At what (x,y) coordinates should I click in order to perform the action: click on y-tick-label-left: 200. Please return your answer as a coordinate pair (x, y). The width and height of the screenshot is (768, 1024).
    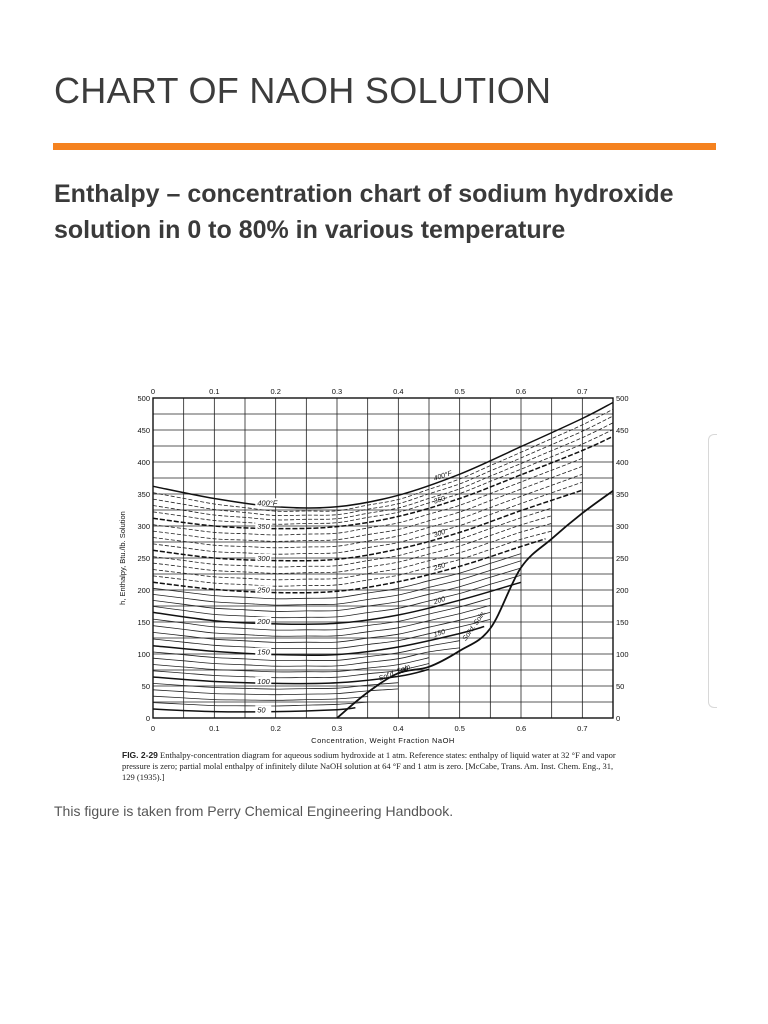
    Looking at the image, I should click on (143, 590).